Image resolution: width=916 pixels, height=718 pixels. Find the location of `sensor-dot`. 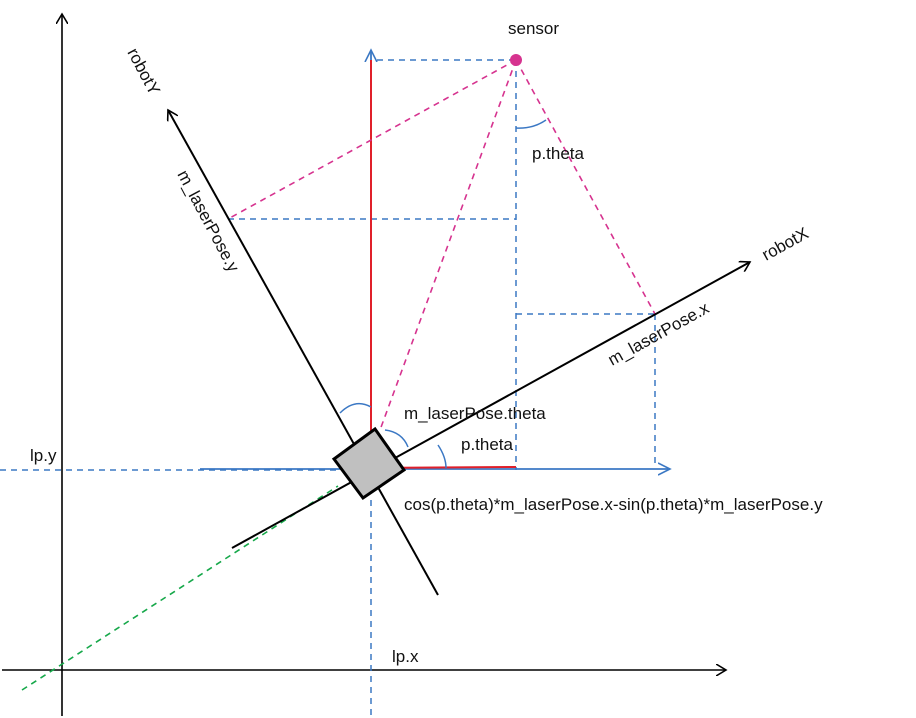

sensor-dot is located at coordinates (516, 60).